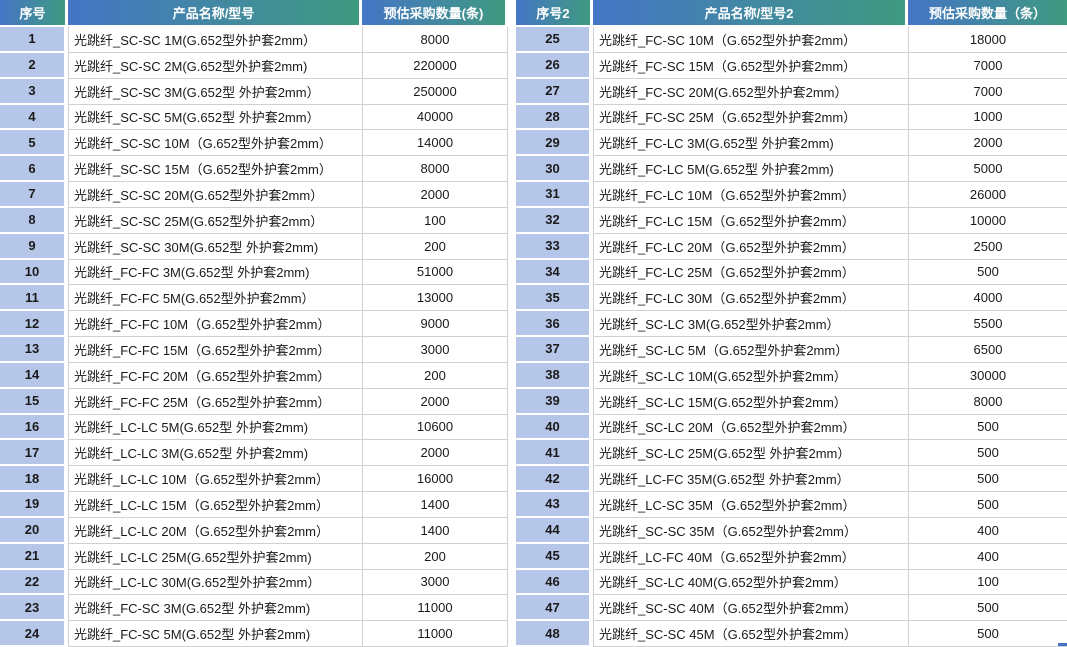 The width and height of the screenshot is (1067, 647). I want to click on product-name-cell: 光跳纤_FC-FC 10M（G.652型外护套2mm）, so click(215, 324).